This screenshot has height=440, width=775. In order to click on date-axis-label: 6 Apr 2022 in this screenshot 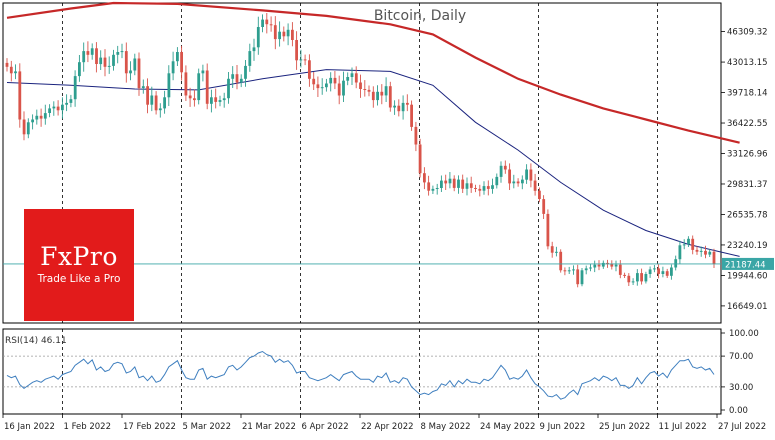, I will do `click(325, 427)`.